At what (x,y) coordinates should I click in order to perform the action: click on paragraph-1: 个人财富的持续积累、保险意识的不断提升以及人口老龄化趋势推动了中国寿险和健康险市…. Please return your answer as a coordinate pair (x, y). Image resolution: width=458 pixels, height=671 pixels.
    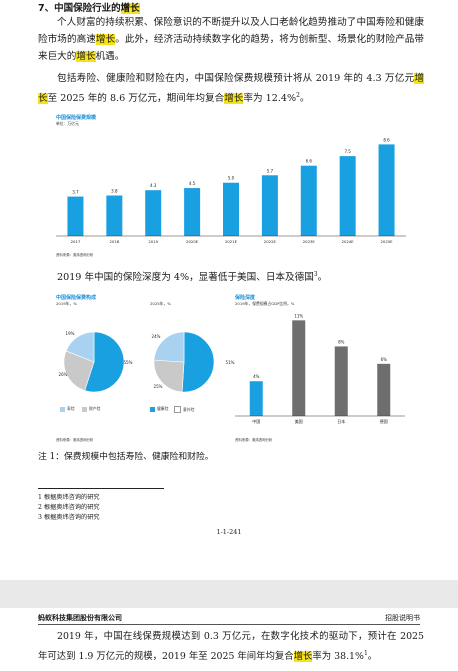
    Looking at the image, I should click on (231, 39).